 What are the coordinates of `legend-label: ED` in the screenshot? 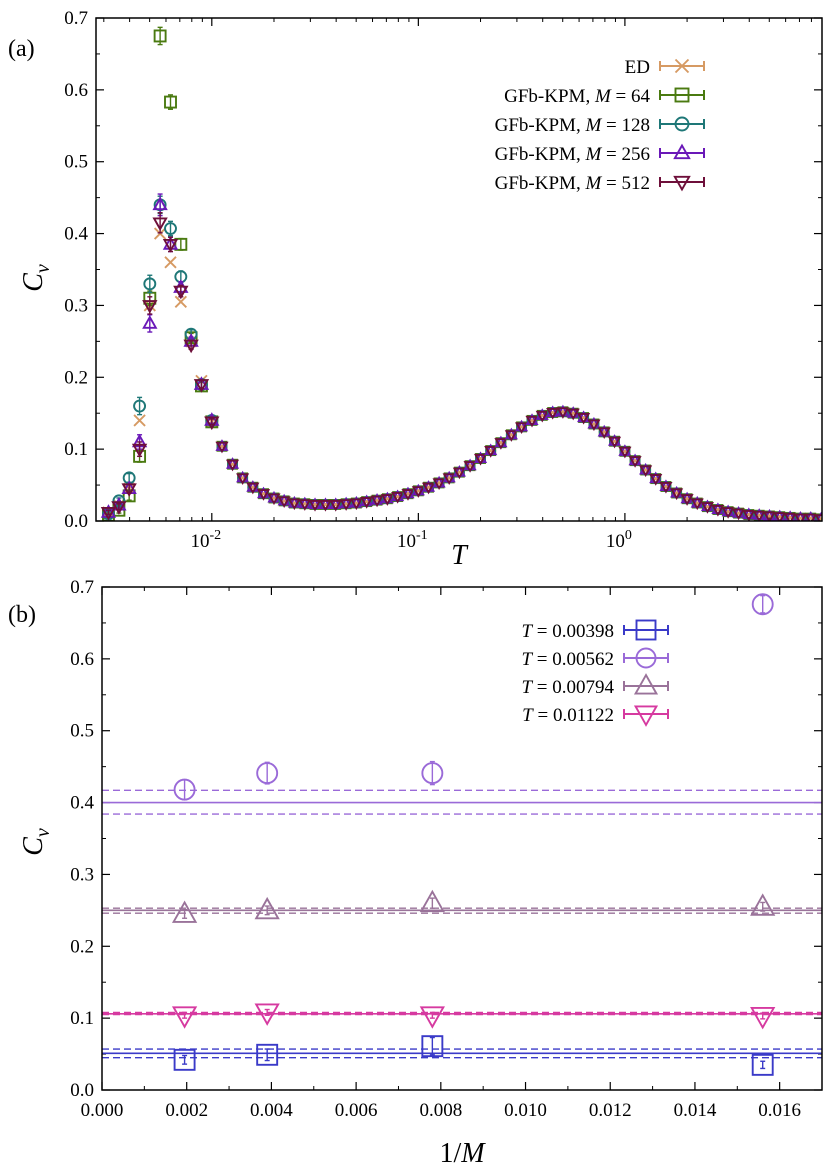 It's located at (637, 67).